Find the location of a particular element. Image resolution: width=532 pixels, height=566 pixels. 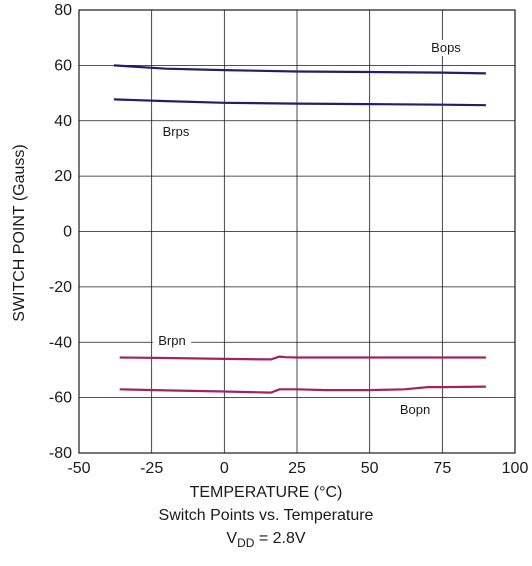

y-tick-label: -80 is located at coordinates (60, 453).